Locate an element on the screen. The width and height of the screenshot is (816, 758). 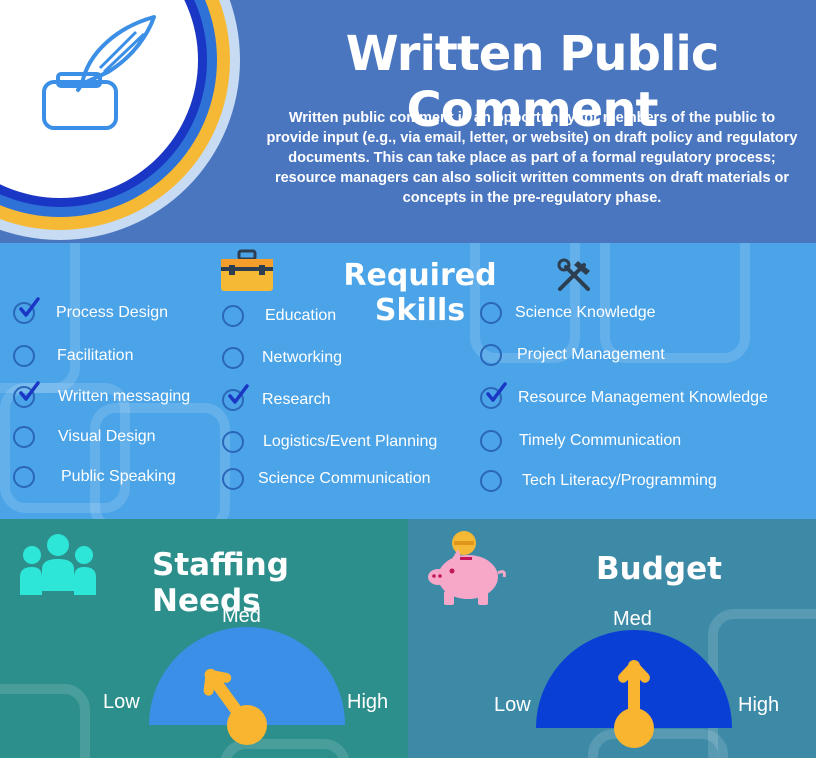
skill-item: Process Design is located at coordinates (91, 312).